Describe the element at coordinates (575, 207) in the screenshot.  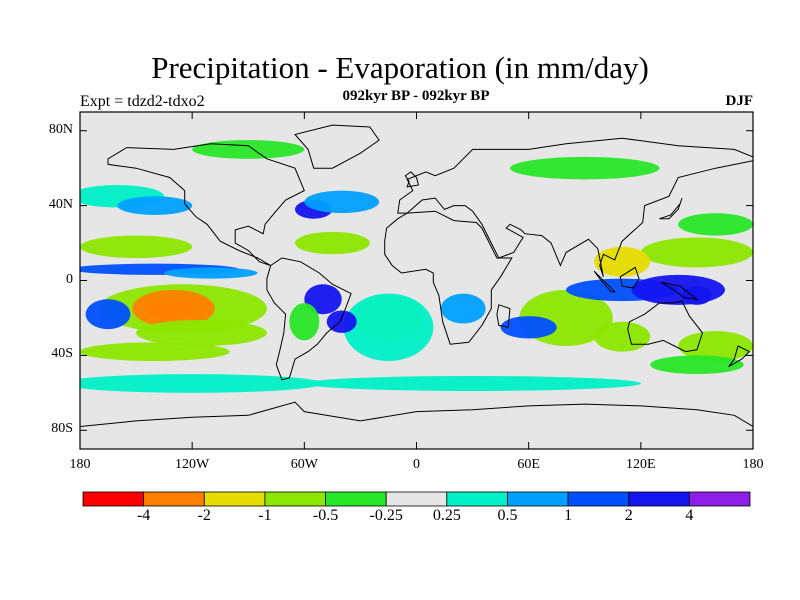
I see `coastline-eurasia` at that location.